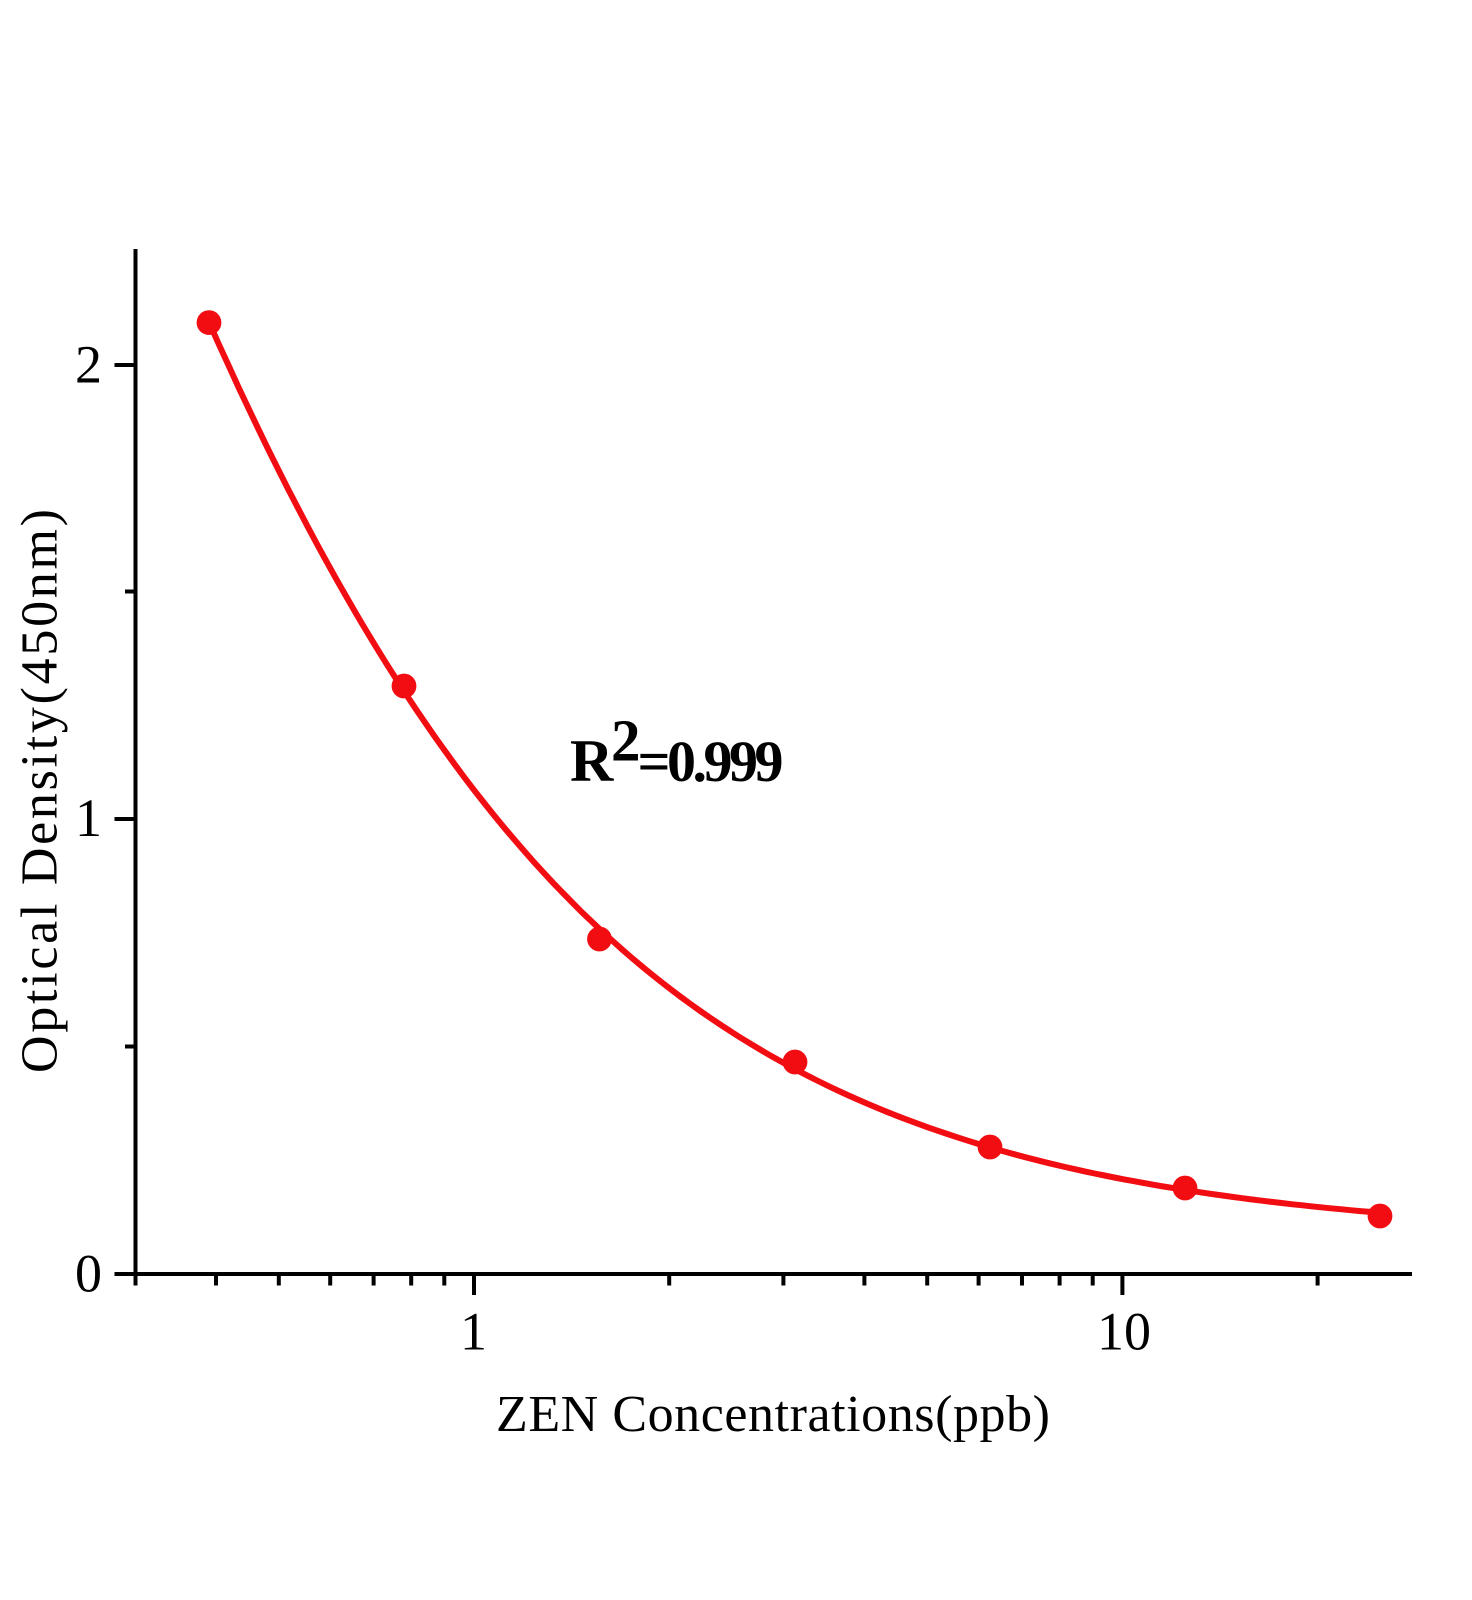 The width and height of the screenshot is (1472, 1600). I want to click on svg-text: 10, so click(1124, 1332).